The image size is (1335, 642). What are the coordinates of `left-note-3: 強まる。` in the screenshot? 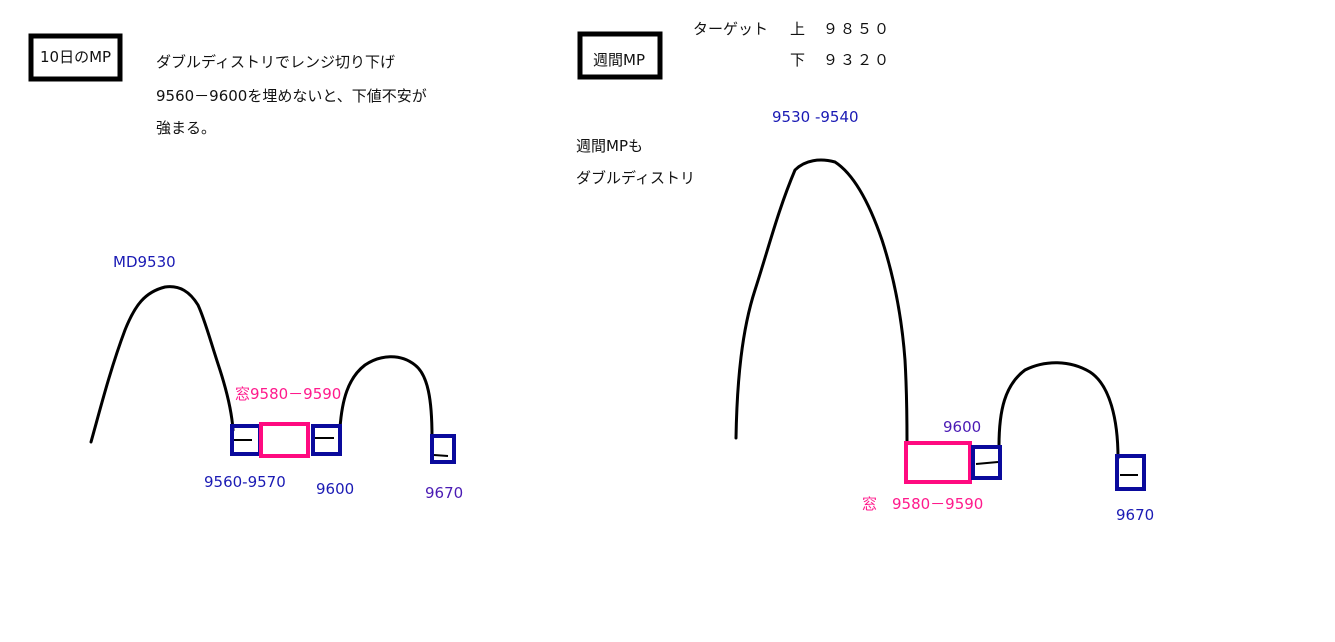 It's located at (186, 128).